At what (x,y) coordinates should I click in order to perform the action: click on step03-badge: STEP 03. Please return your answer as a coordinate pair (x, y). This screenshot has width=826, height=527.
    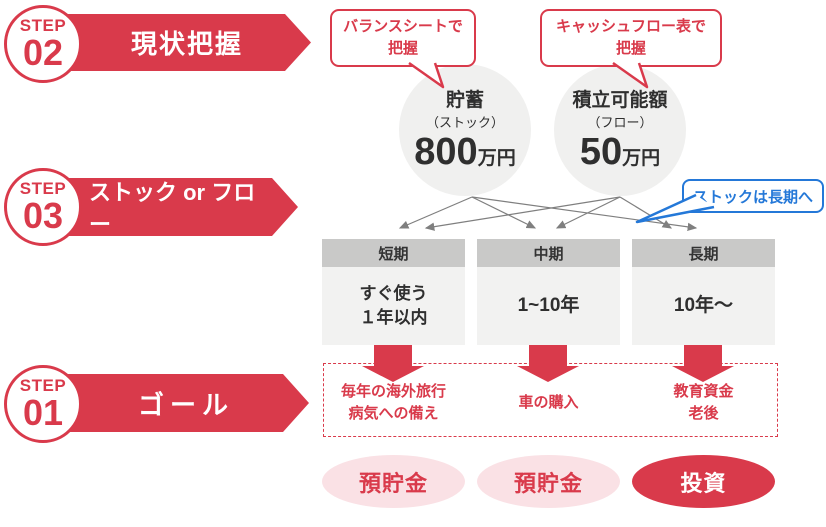
    Looking at the image, I should click on (43, 207).